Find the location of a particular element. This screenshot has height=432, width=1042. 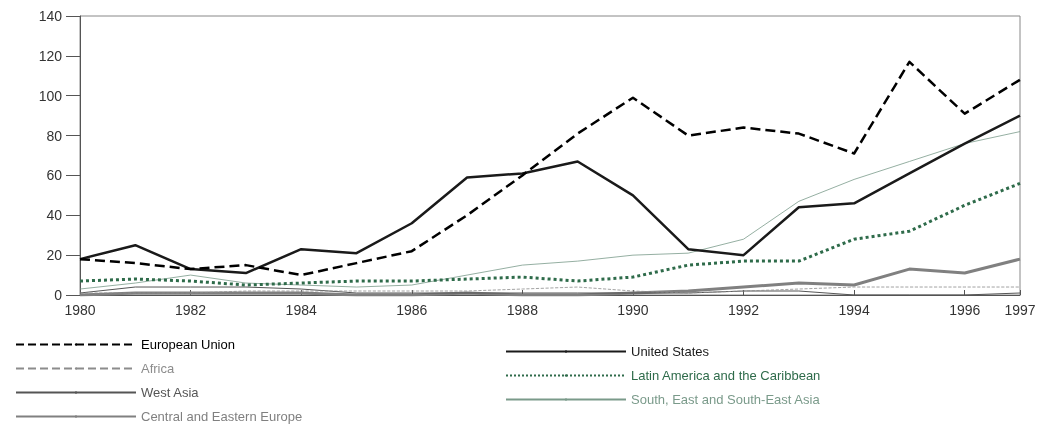

y-tick-label: 140 is located at coordinates (50, 16).